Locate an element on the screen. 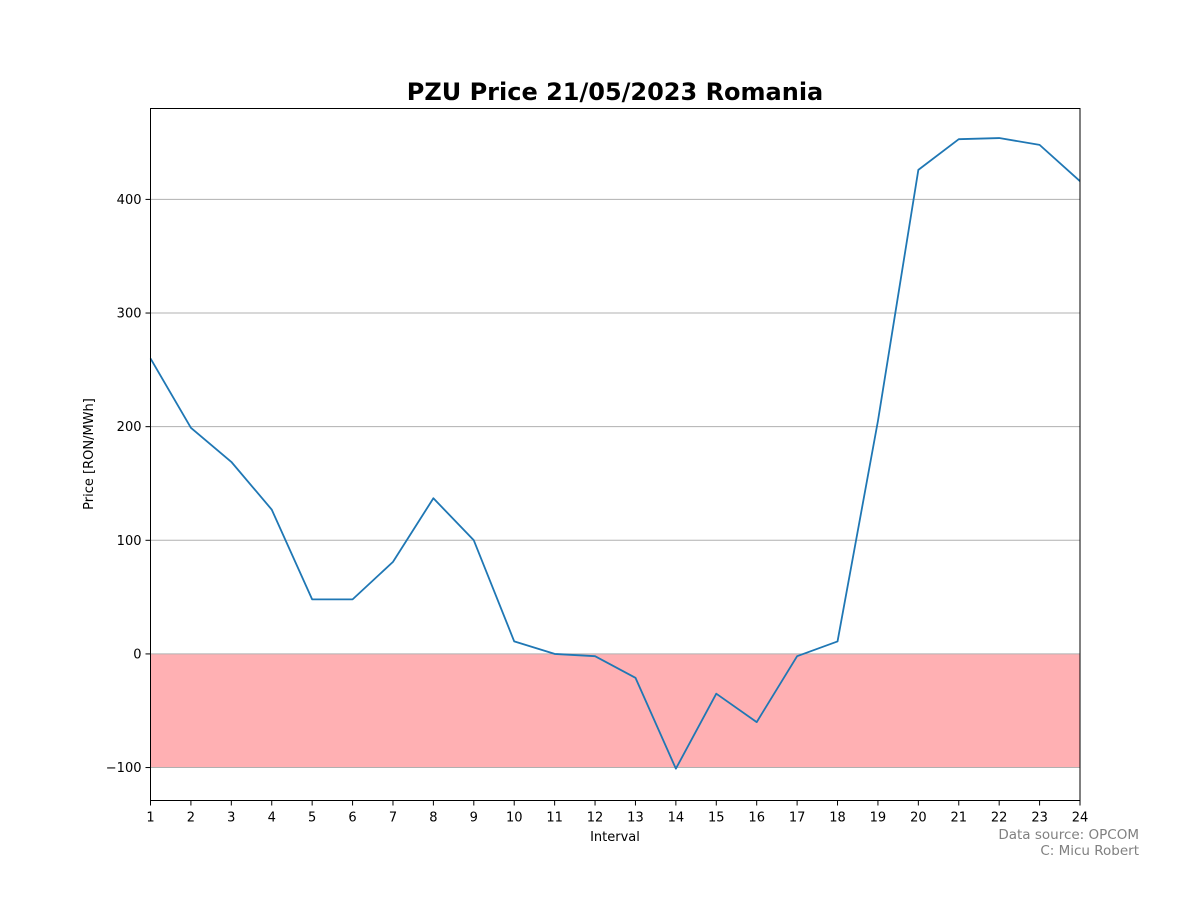 This screenshot has height=900, width=1200. data-source-credit: Data source: OPCOM is located at coordinates (1068, 835).